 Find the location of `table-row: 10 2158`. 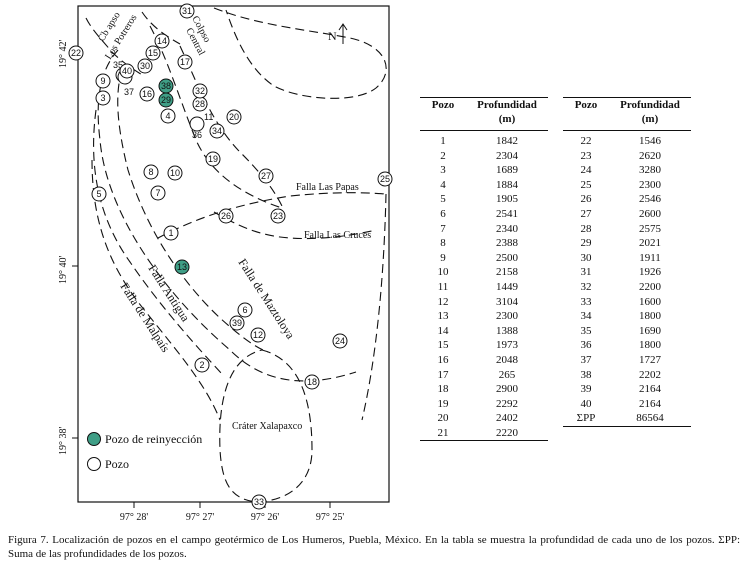

table-row: 10 2158 is located at coordinates (484, 272).